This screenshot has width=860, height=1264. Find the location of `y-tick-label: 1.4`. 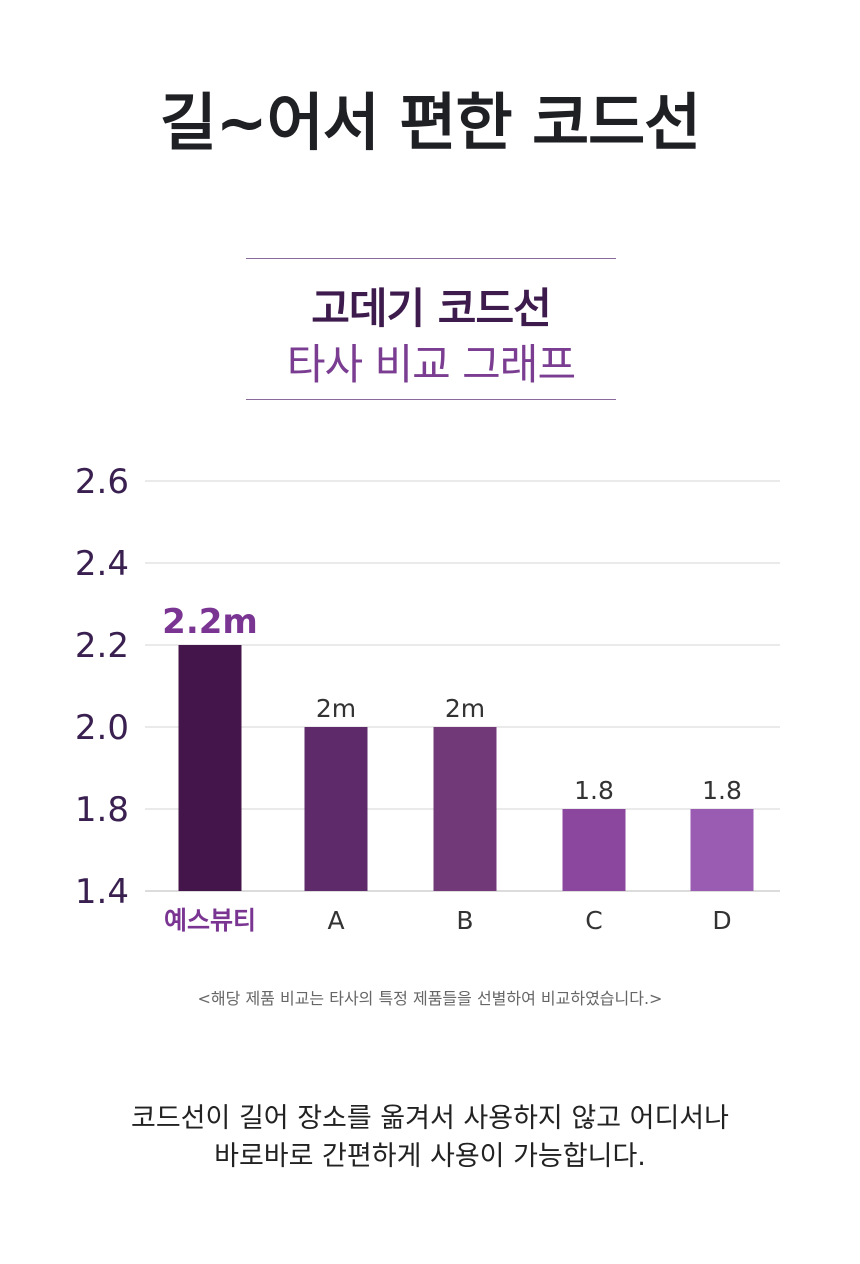

y-tick-label: 1.4 is located at coordinates (102, 892).